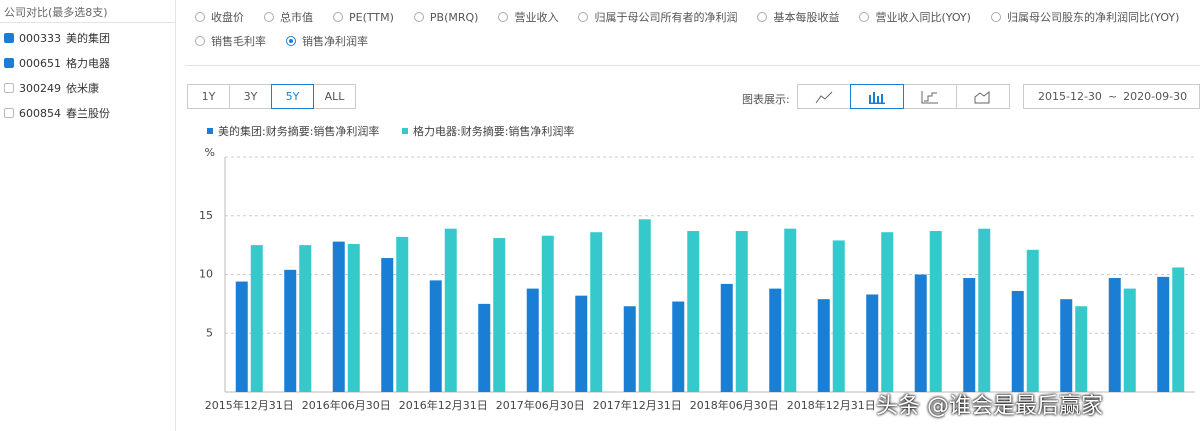 This screenshot has height=431, width=1200. What do you see at coordinates (40, 38) in the screenshot?
I see `company-code: 000333` at bounding box center [40, 38].